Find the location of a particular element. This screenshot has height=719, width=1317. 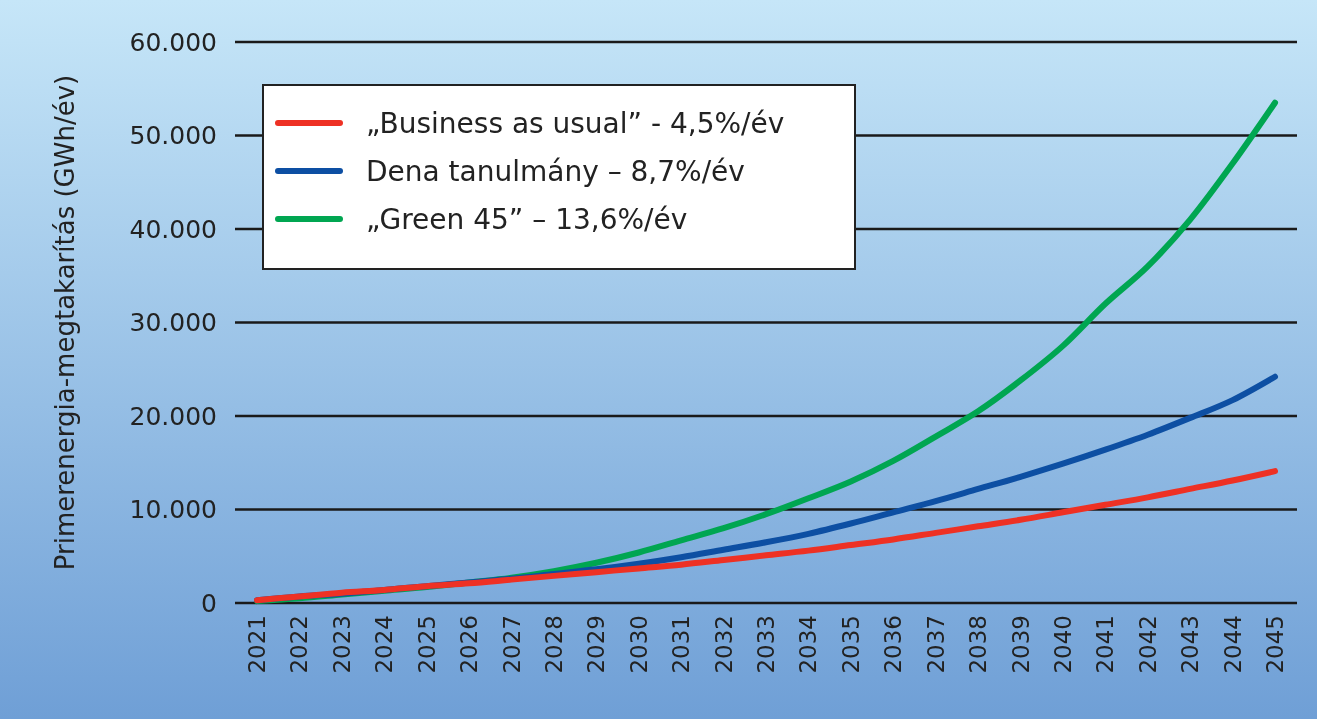

x-tick-label: 2031 is located at coordinates (681, 644).